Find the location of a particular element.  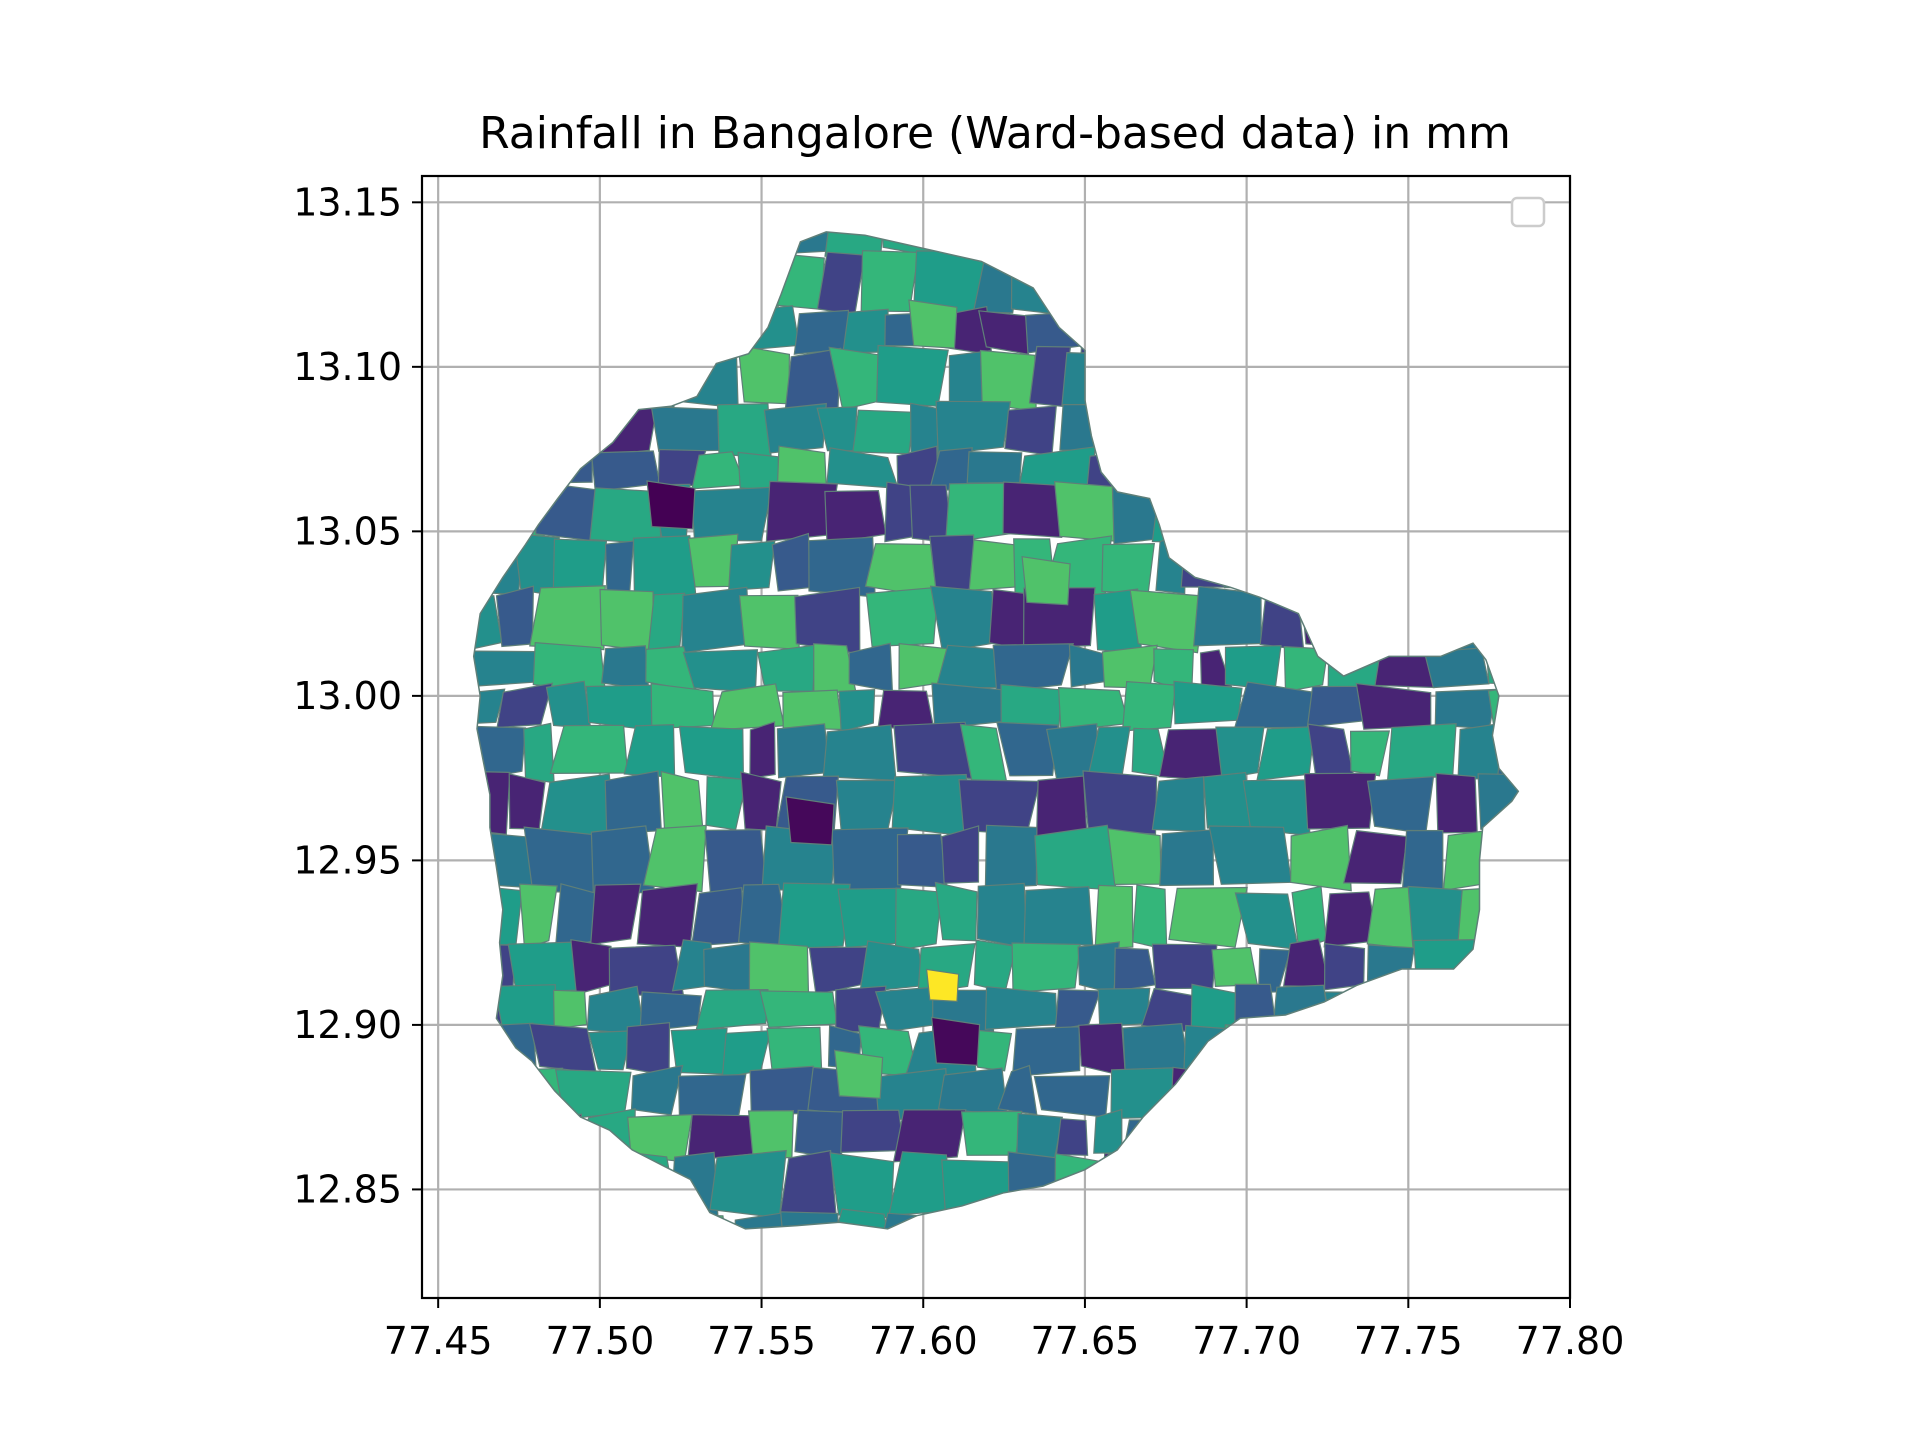

x-tick-label: 77.65 is located at coordinates (1085, 1341).